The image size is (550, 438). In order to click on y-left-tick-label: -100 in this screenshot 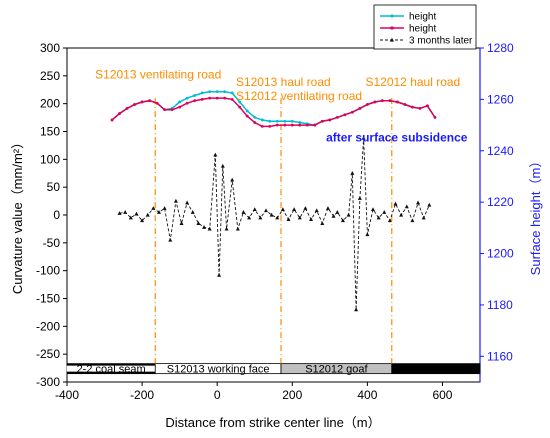, I will do `click(48, 271)`.